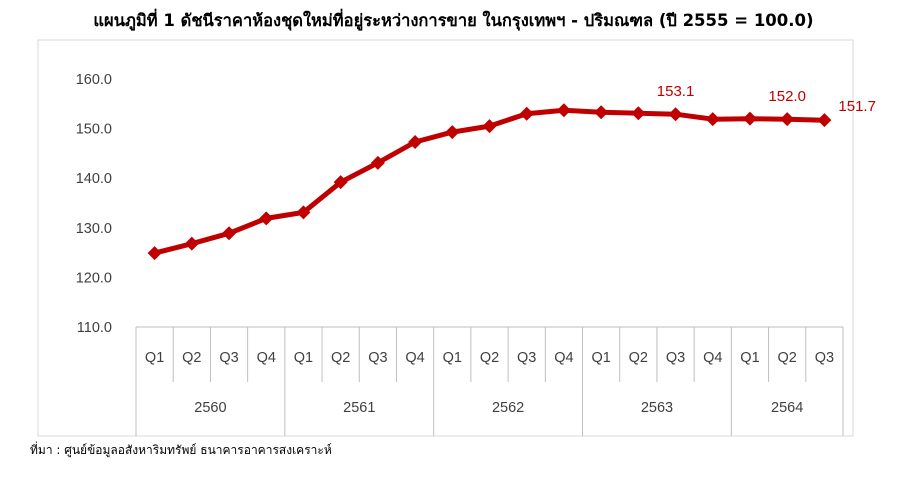  What do you see at coordinates (94, 328) in the screenshot?
I see `y-tick-label: 110.0` at bounding box center [94, 328].